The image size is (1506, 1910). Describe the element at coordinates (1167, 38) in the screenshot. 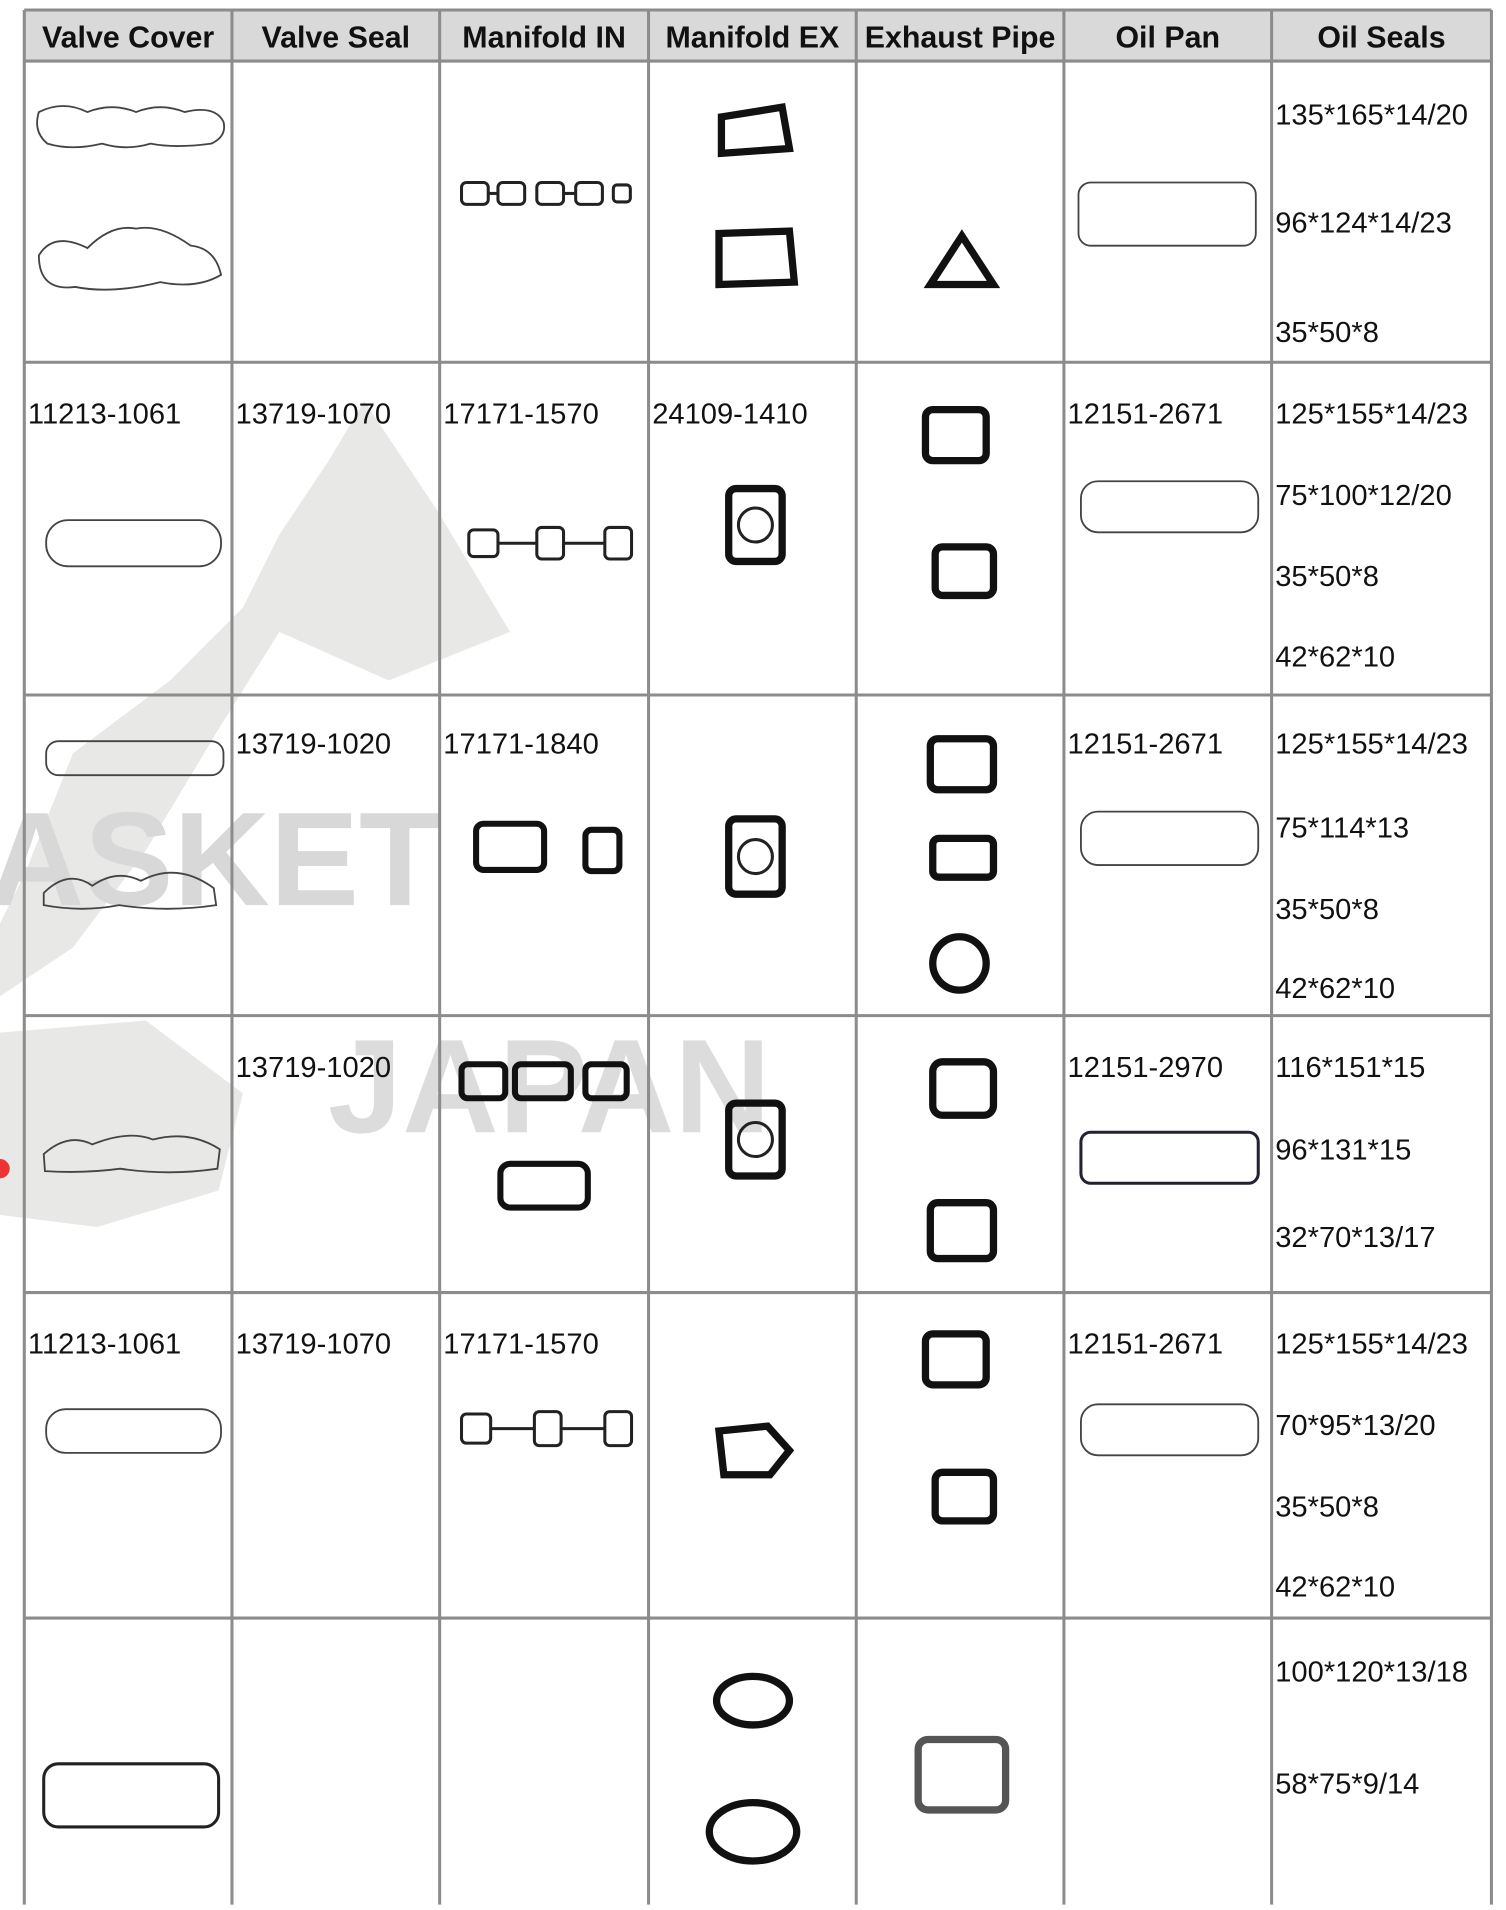

I see `column-header: Oil Pan` at that location.